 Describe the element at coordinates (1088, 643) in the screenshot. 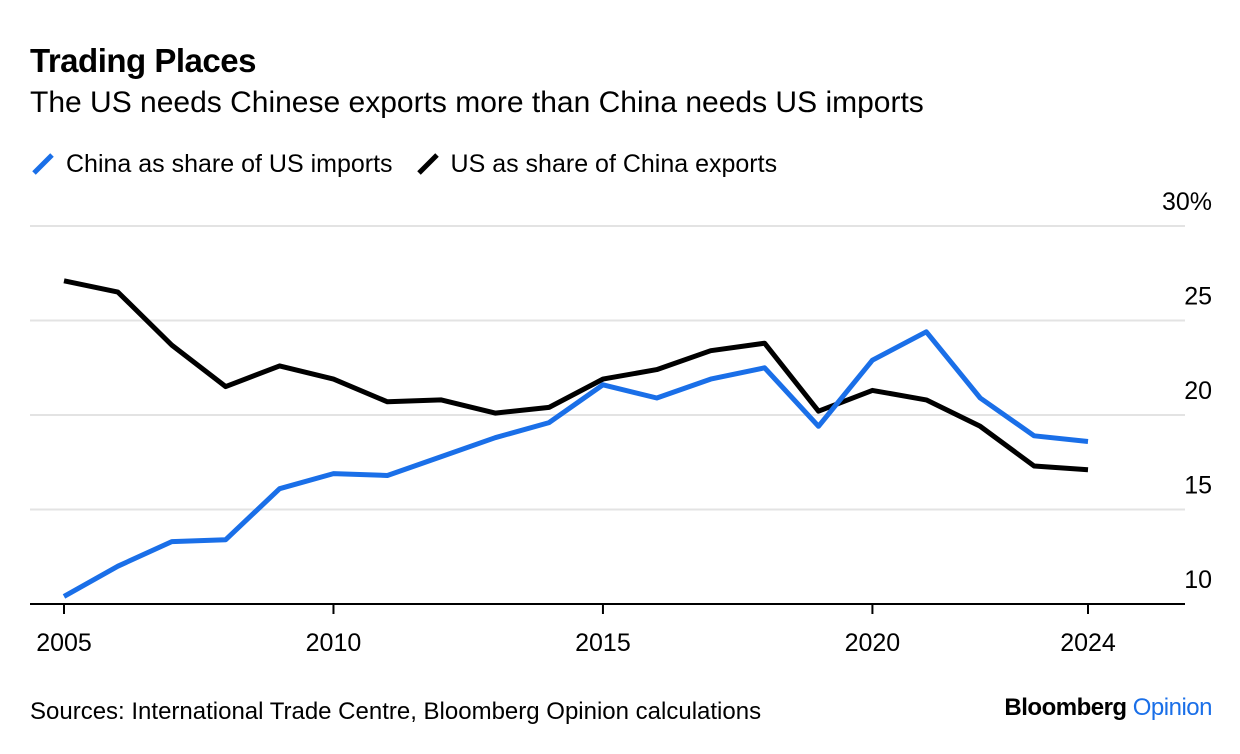

I see `x-tick-label-4: 2024` at that location.